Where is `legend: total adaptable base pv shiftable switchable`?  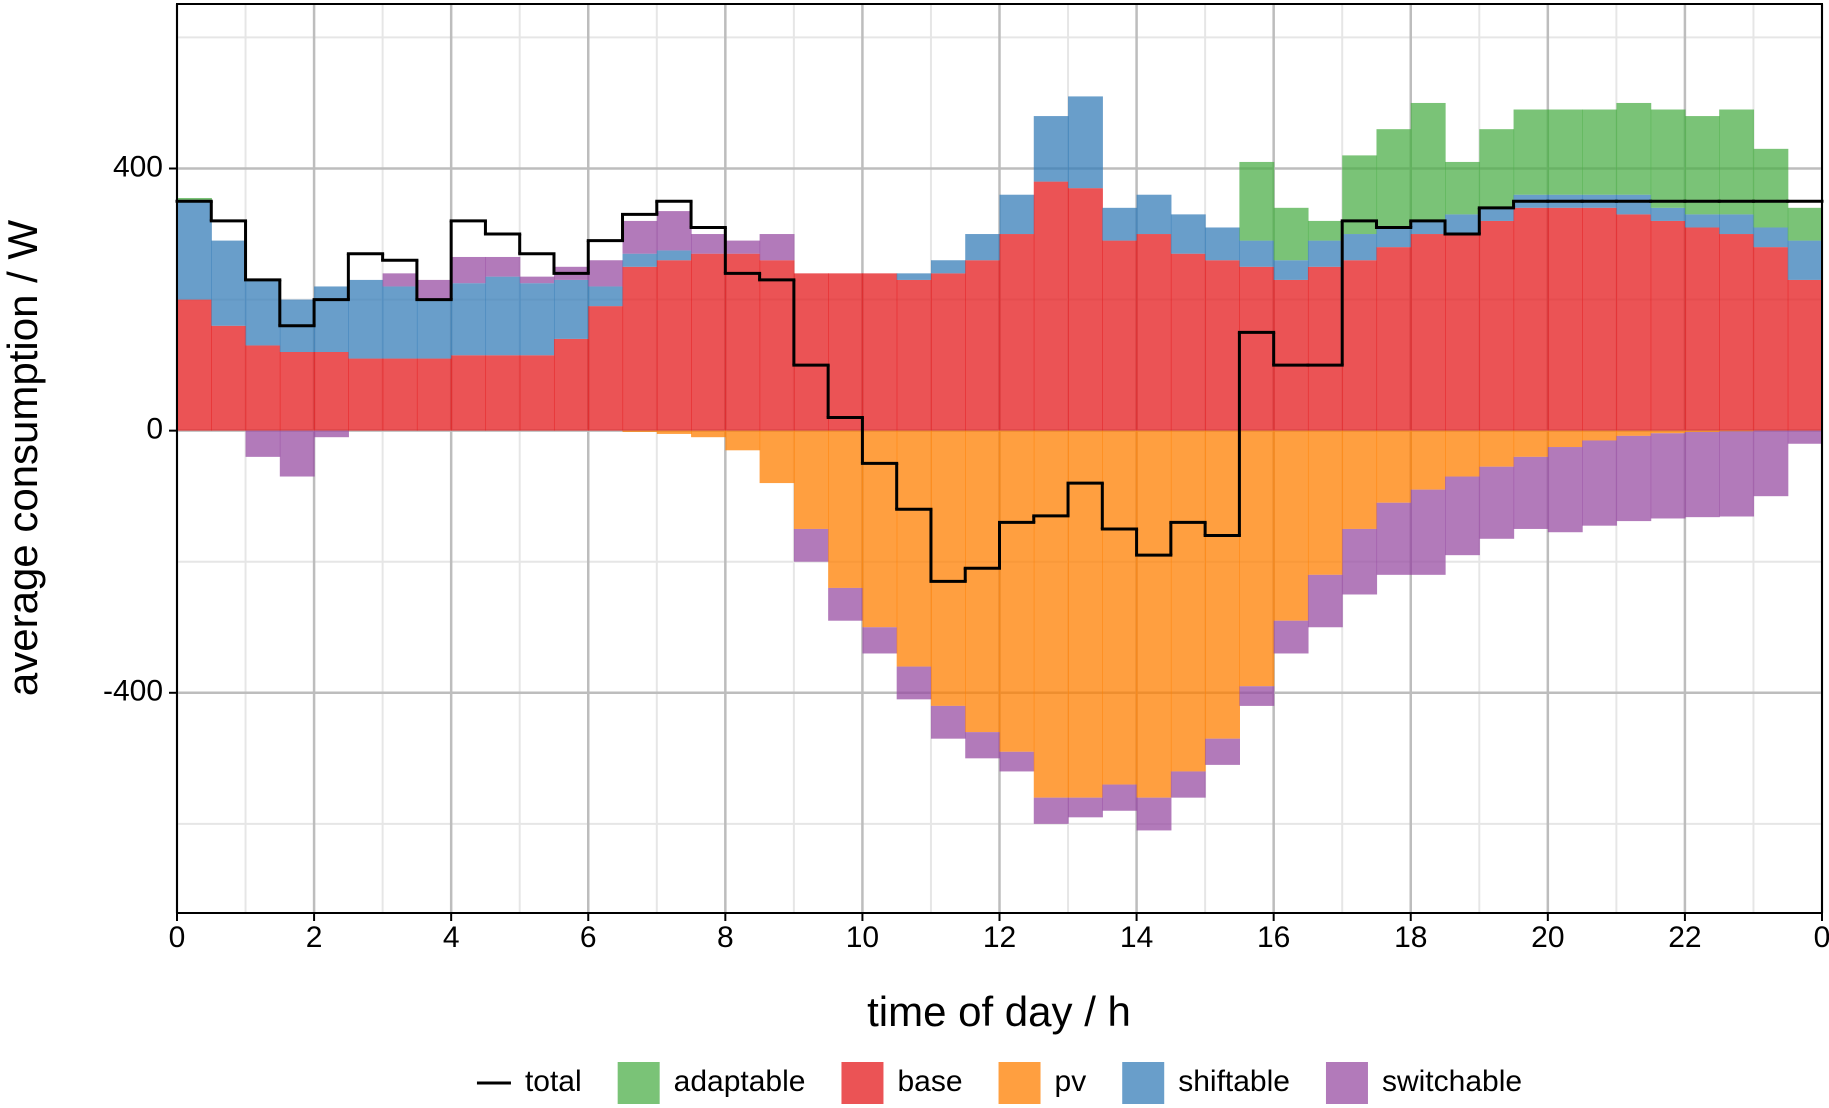
legend: total adaptable base pv shiftable switchable is located at coordinates (999, 1083).